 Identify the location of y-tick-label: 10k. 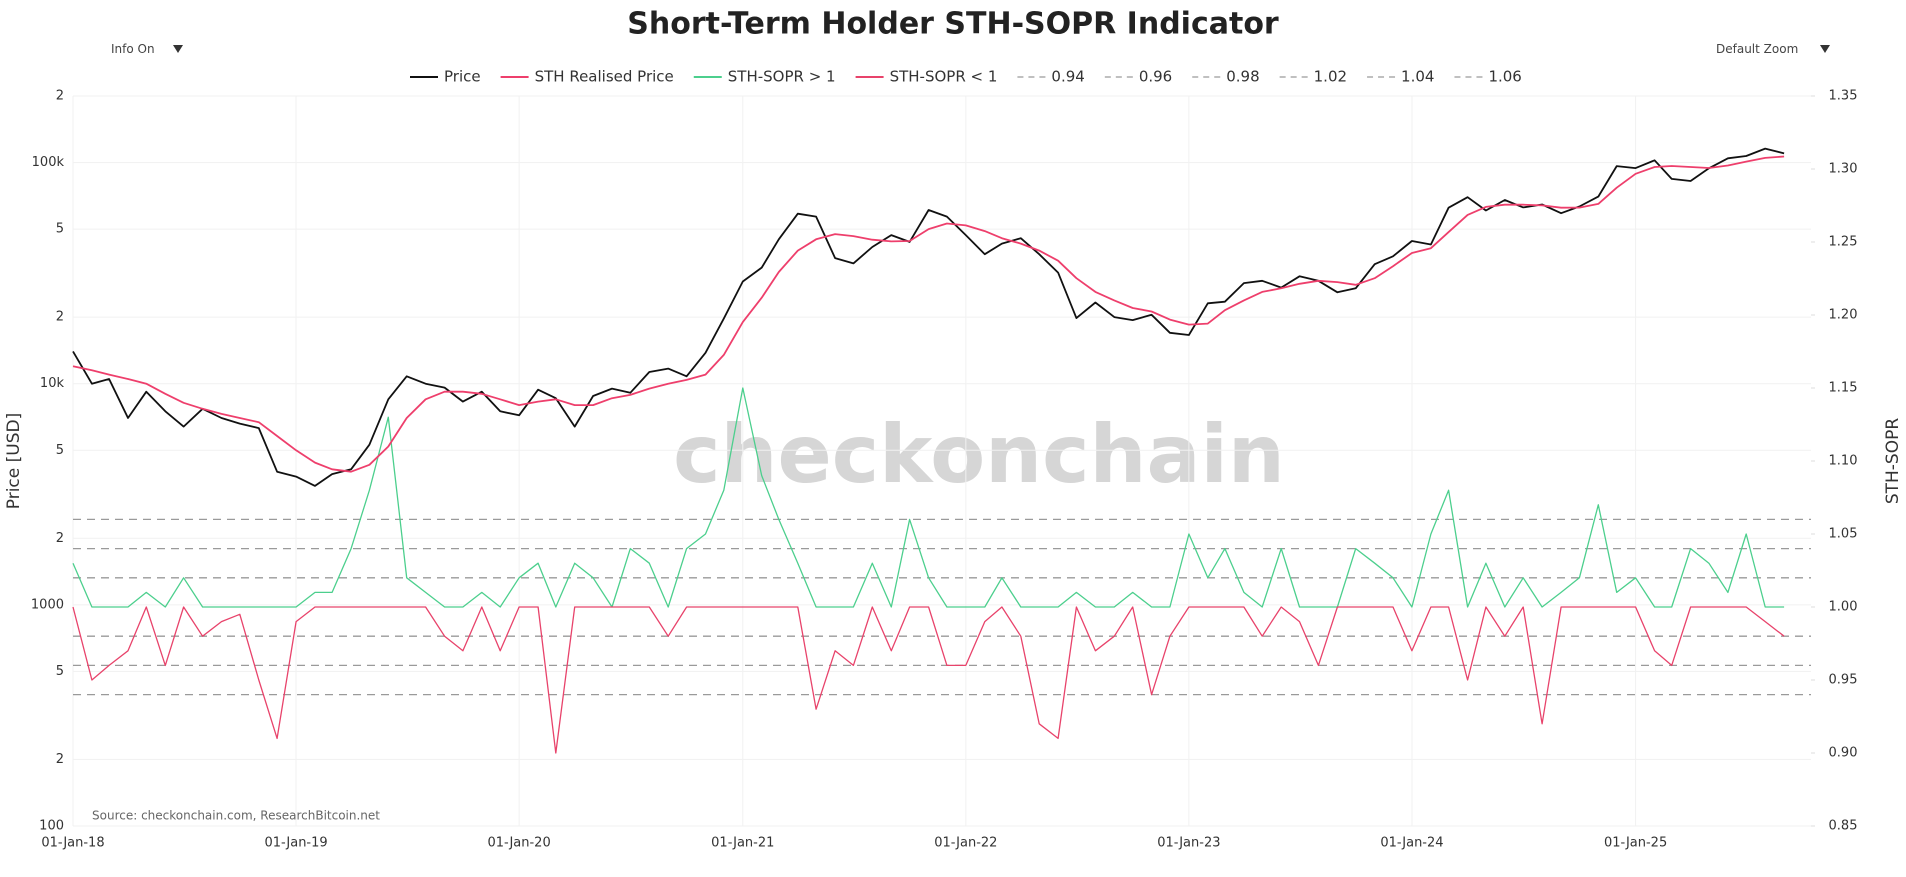
(52, 383).